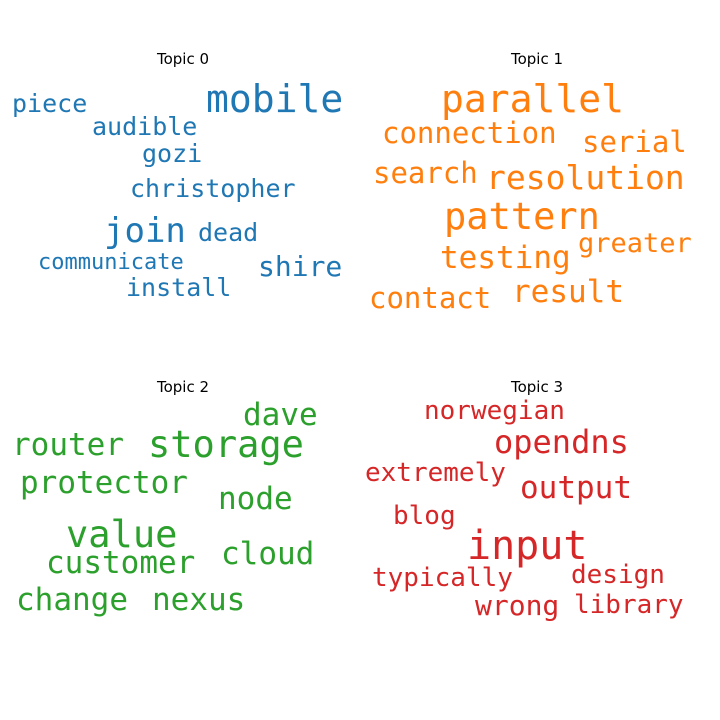  I want to click on panel-title: Topic 0, so click(183, 59).